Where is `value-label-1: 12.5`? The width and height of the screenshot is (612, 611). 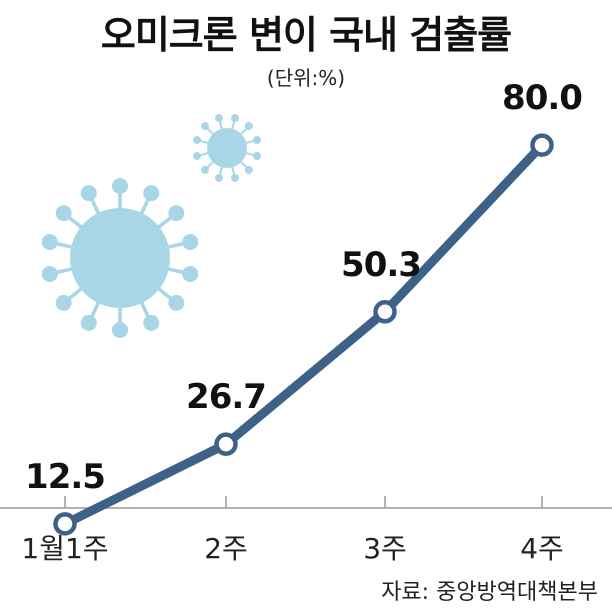 value-label-1: 12.5 is located at coordinates (65, 477).